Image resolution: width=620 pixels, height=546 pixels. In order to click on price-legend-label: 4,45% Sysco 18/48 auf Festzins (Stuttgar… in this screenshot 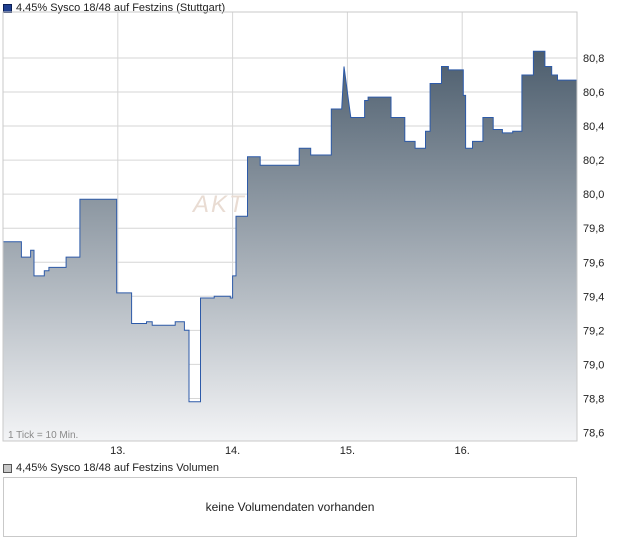, I will do `click(121, 8)`.